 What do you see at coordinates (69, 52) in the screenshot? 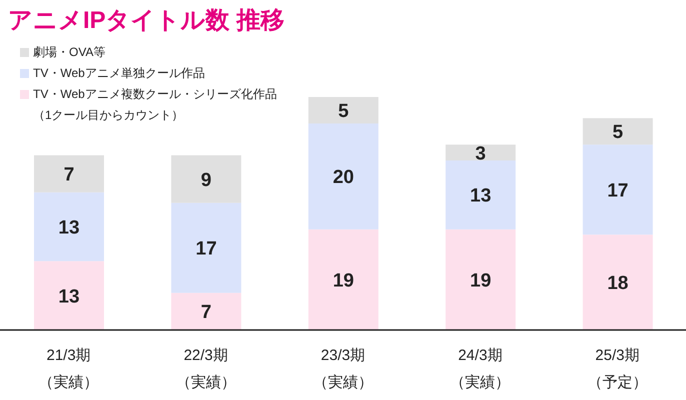
I see `legend-label: 劇場・OVA等` at bounding box center [69, 52].